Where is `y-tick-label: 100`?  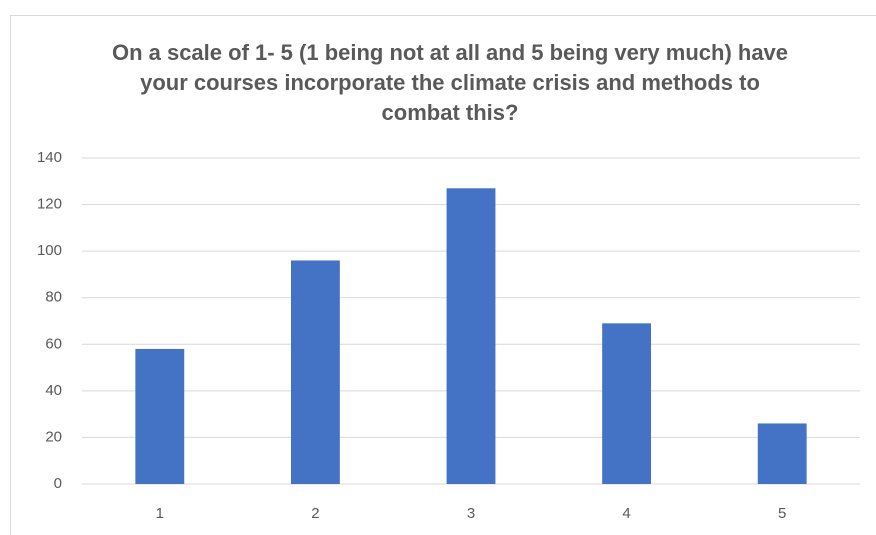 y-tick-label: 100 is located at coordinates (49, 250).